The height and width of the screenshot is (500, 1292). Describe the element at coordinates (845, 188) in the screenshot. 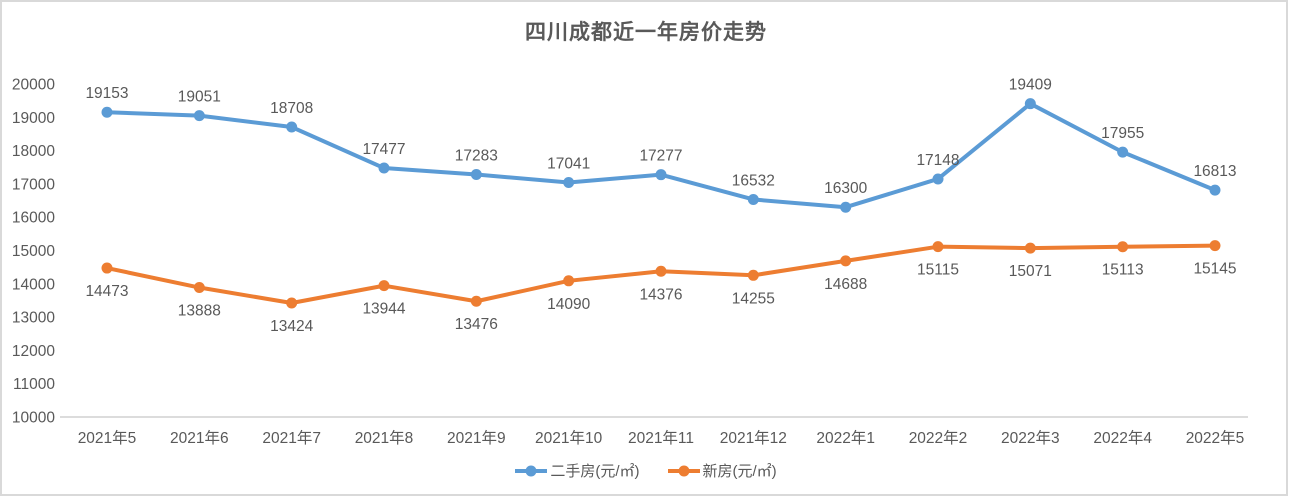

I see `data-label: 16300` at that location.